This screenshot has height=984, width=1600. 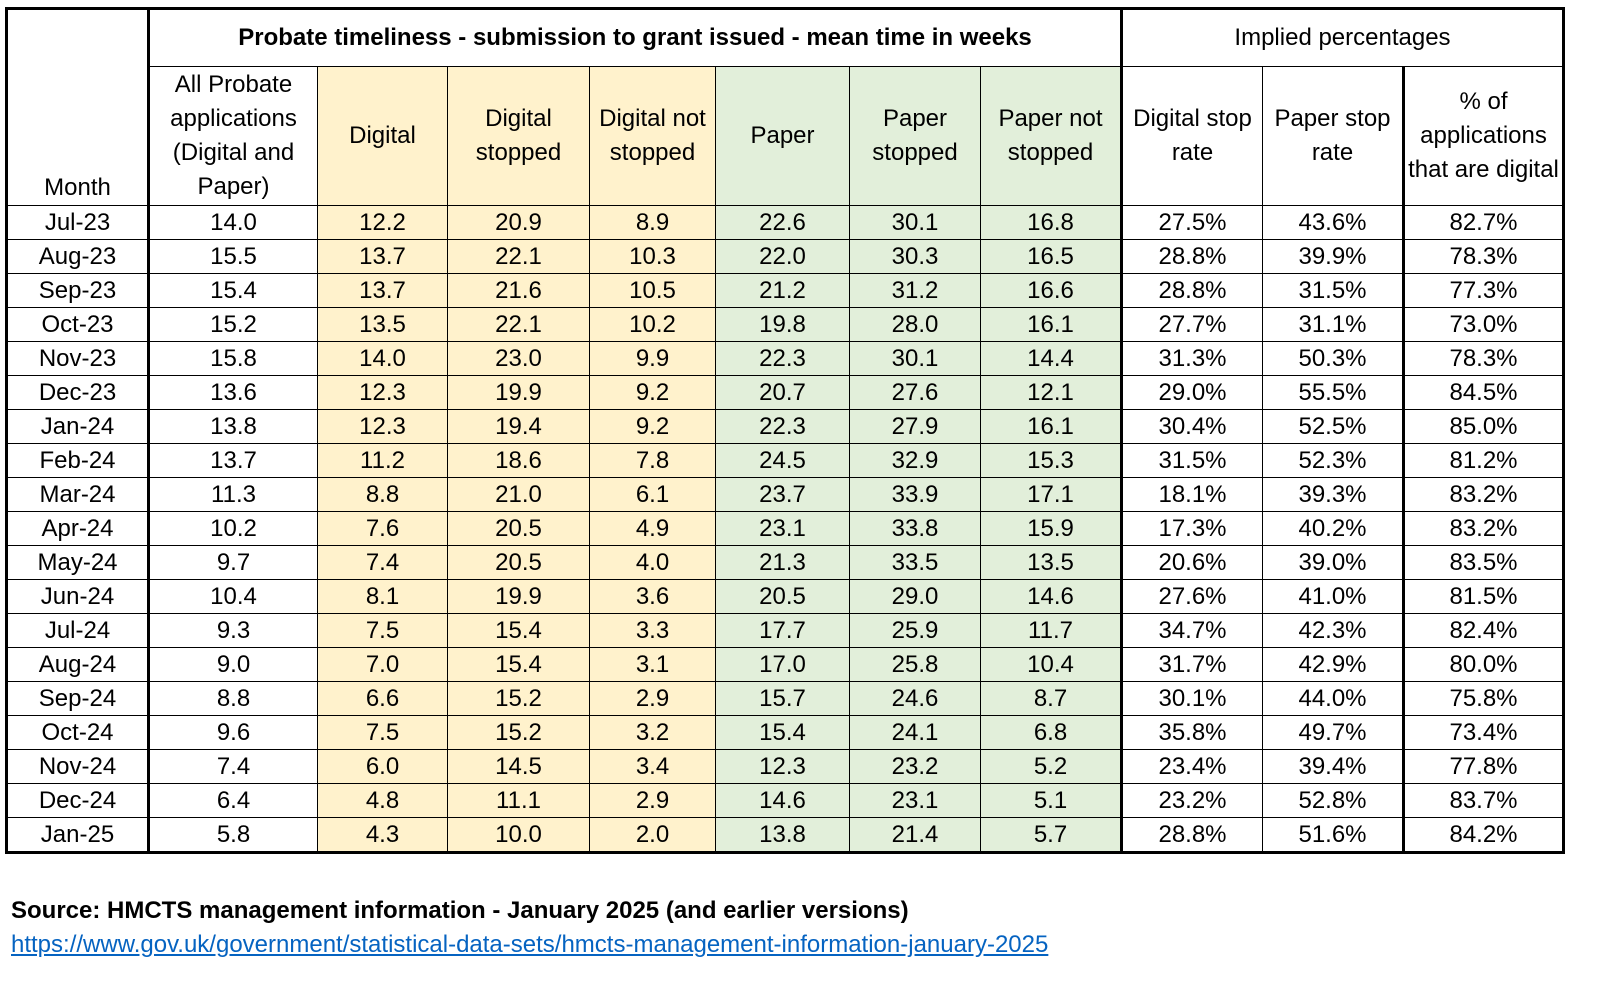 What do you see at coordinates (915, 256) in the screenshot?
I see `value-cell: 30.3` at bounding box center [915, 256].